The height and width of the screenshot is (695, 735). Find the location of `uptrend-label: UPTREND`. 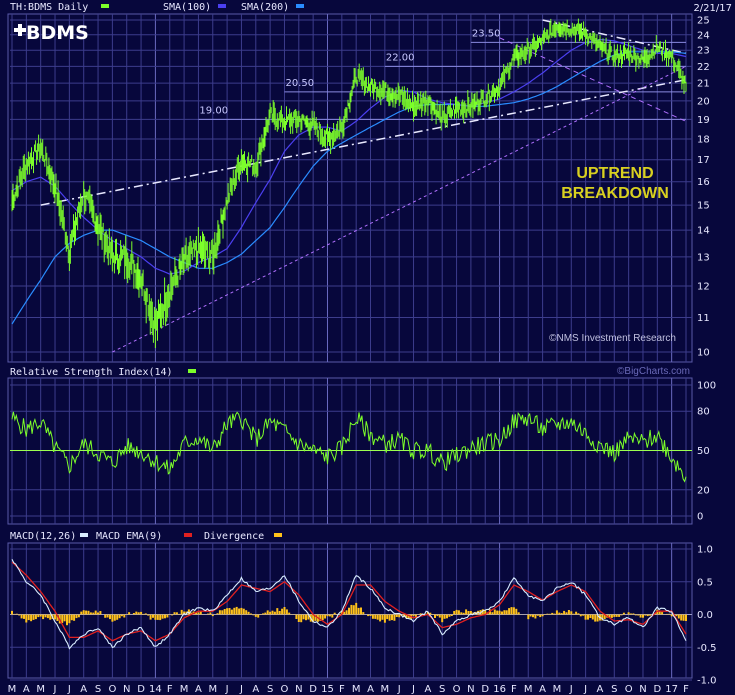

uptrend-label: UPTREND is located at coordinates (614, 173).